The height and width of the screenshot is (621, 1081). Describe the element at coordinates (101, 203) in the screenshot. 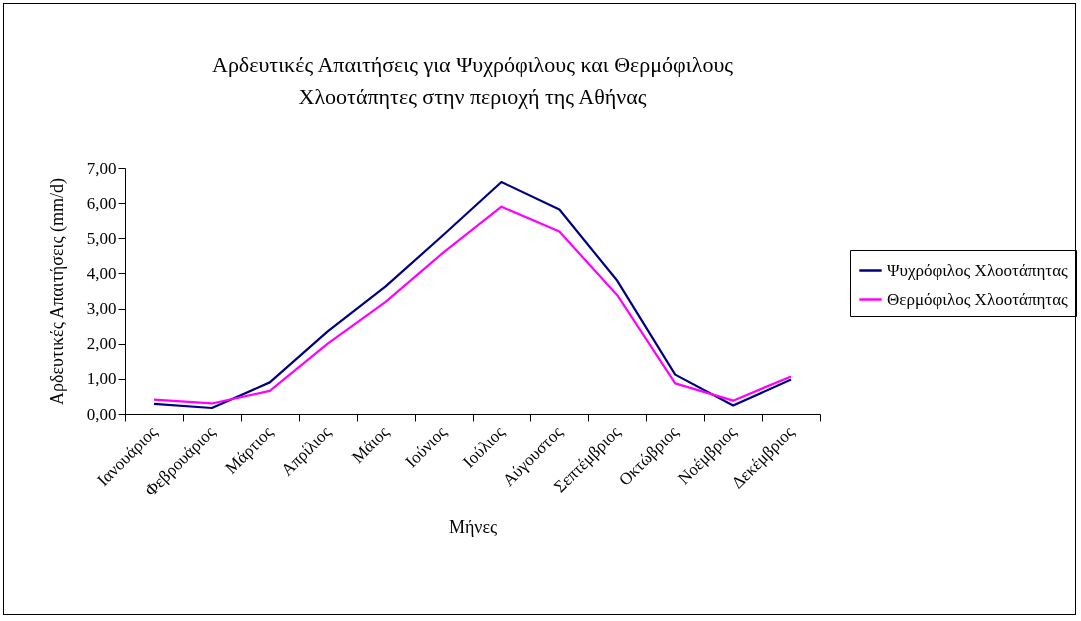

I see `y-tick-label: 6,00` at that location.